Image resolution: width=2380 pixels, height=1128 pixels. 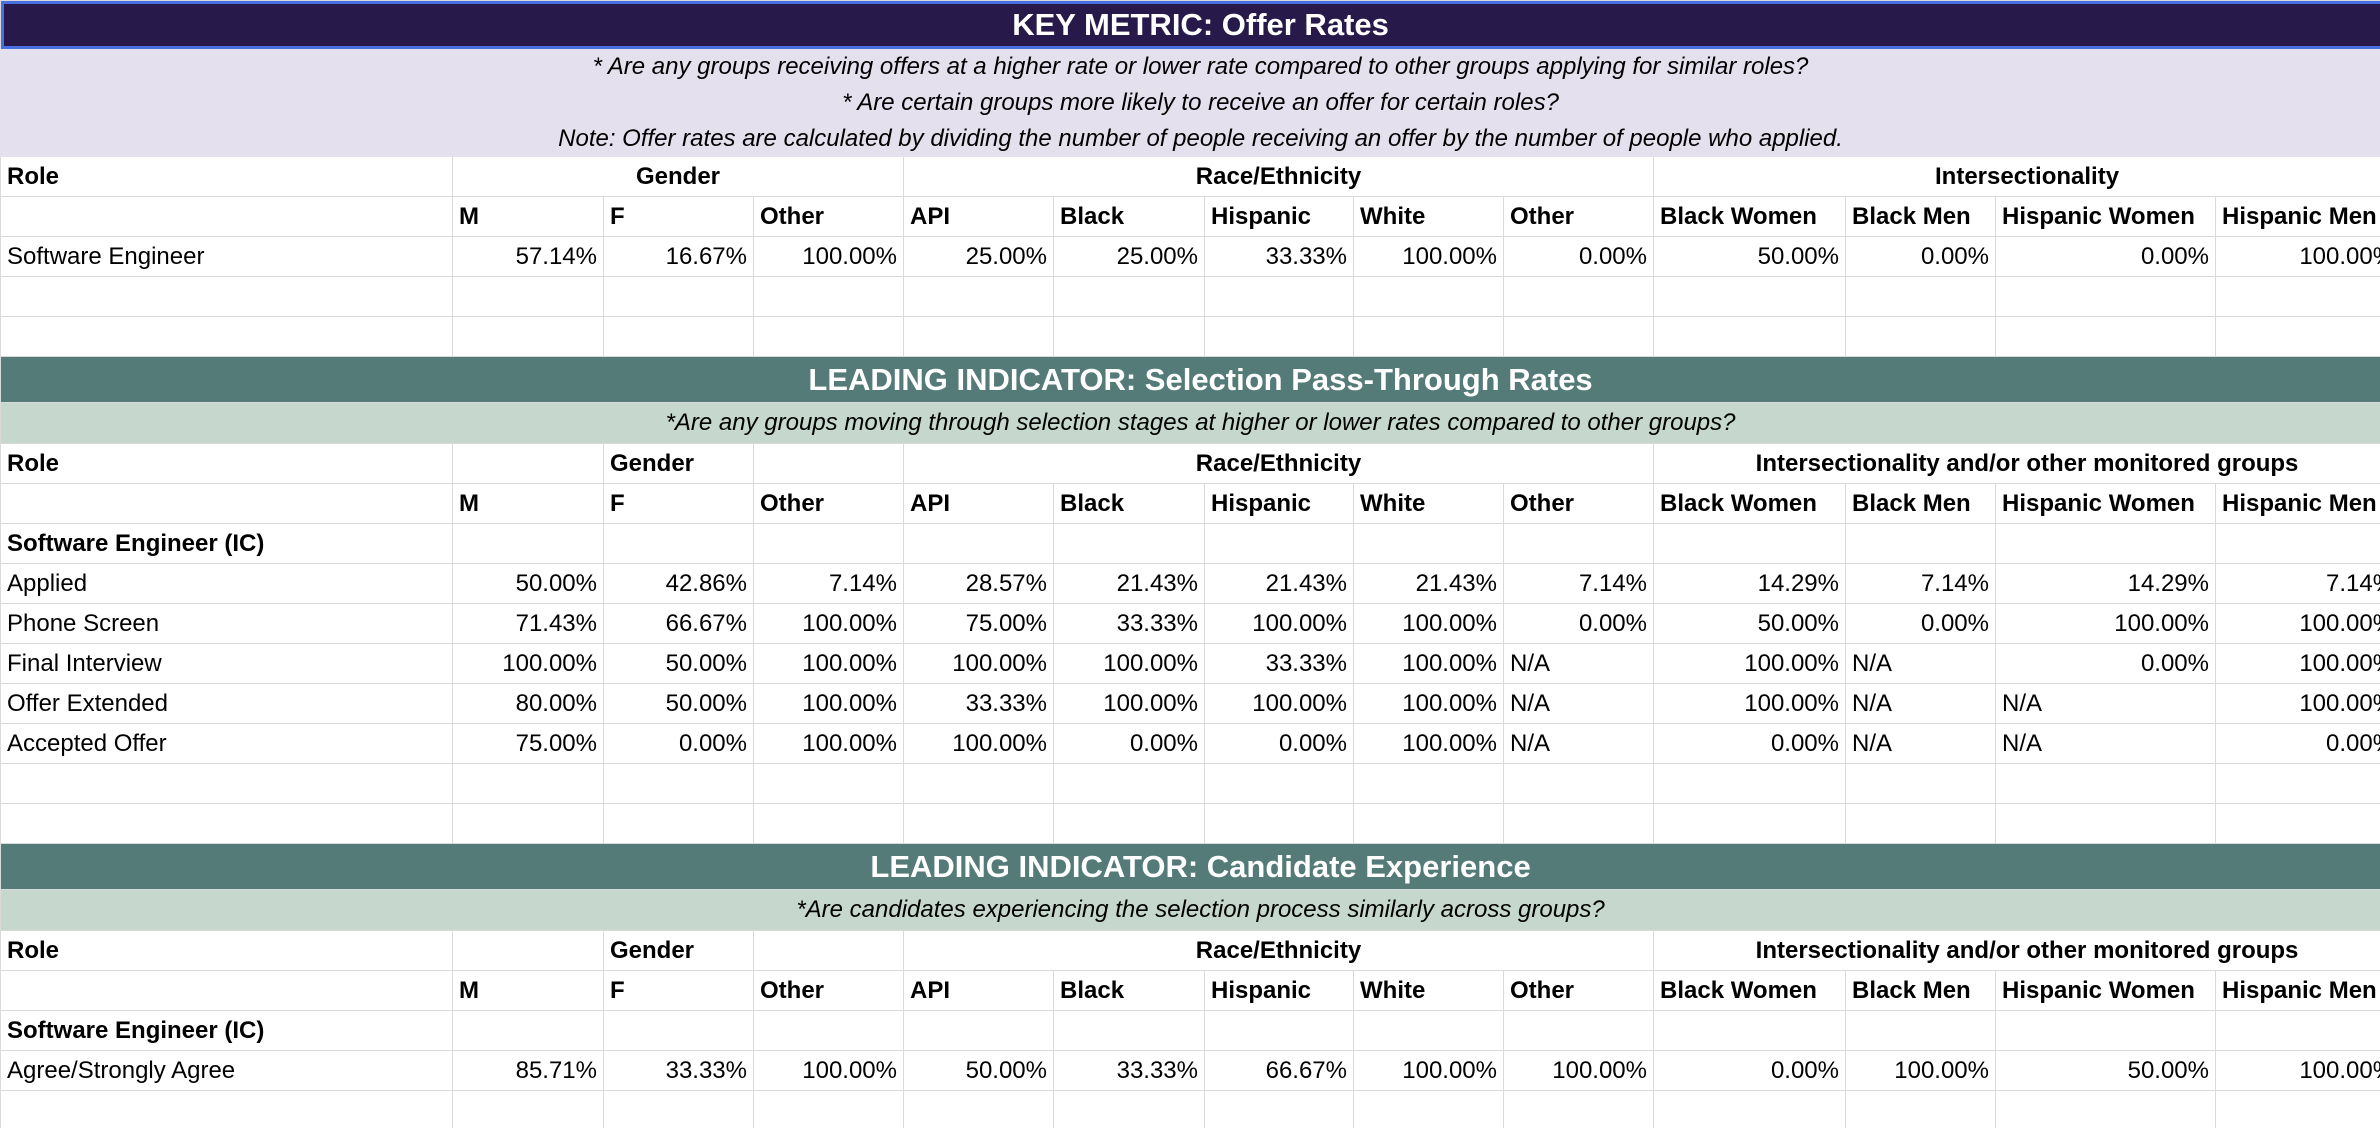 What do you see at coordinates (1749, 503) in the screenshot?
I see `column-header: Black Women` at bounding box center [1749, 503].